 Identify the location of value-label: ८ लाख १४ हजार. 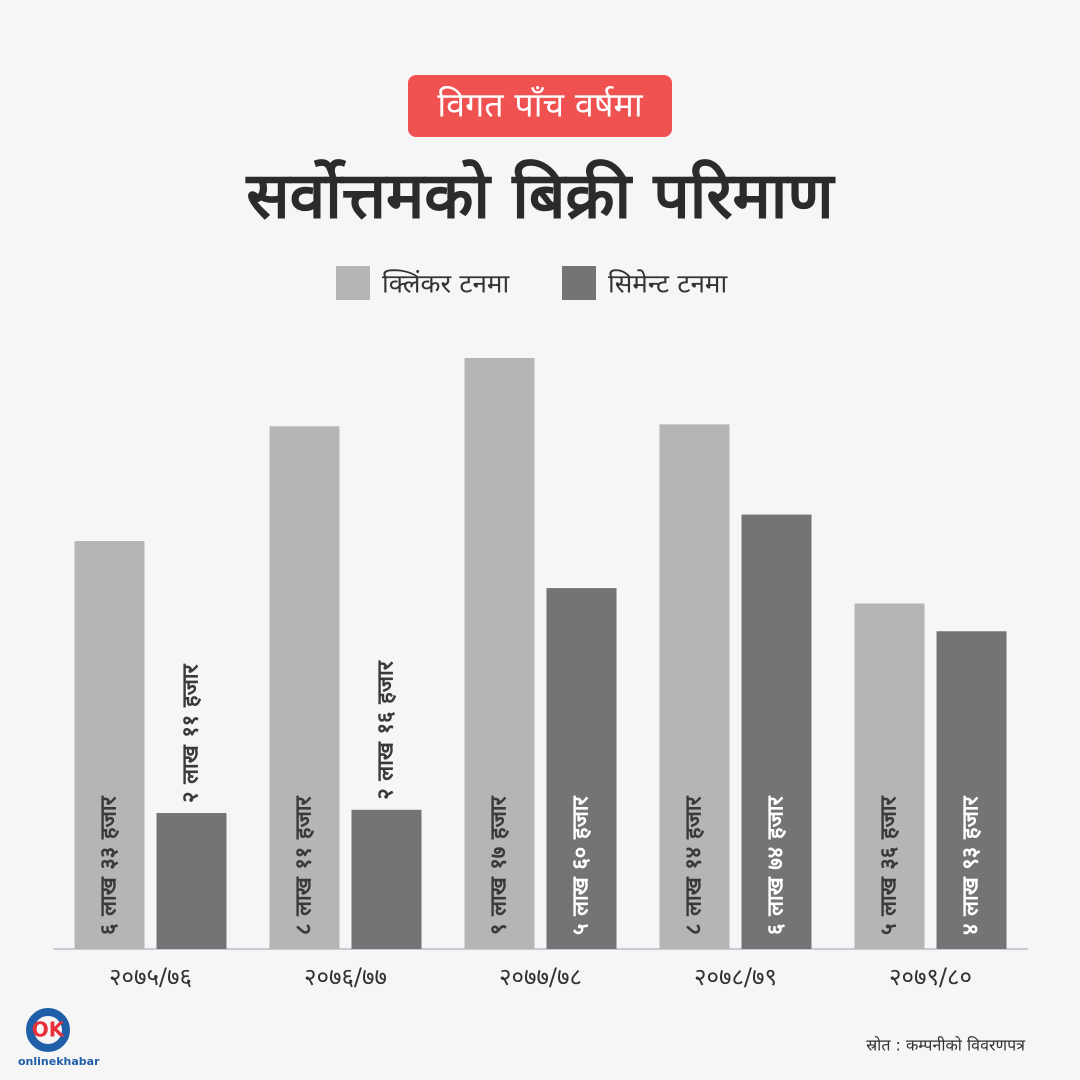
(694, 865).